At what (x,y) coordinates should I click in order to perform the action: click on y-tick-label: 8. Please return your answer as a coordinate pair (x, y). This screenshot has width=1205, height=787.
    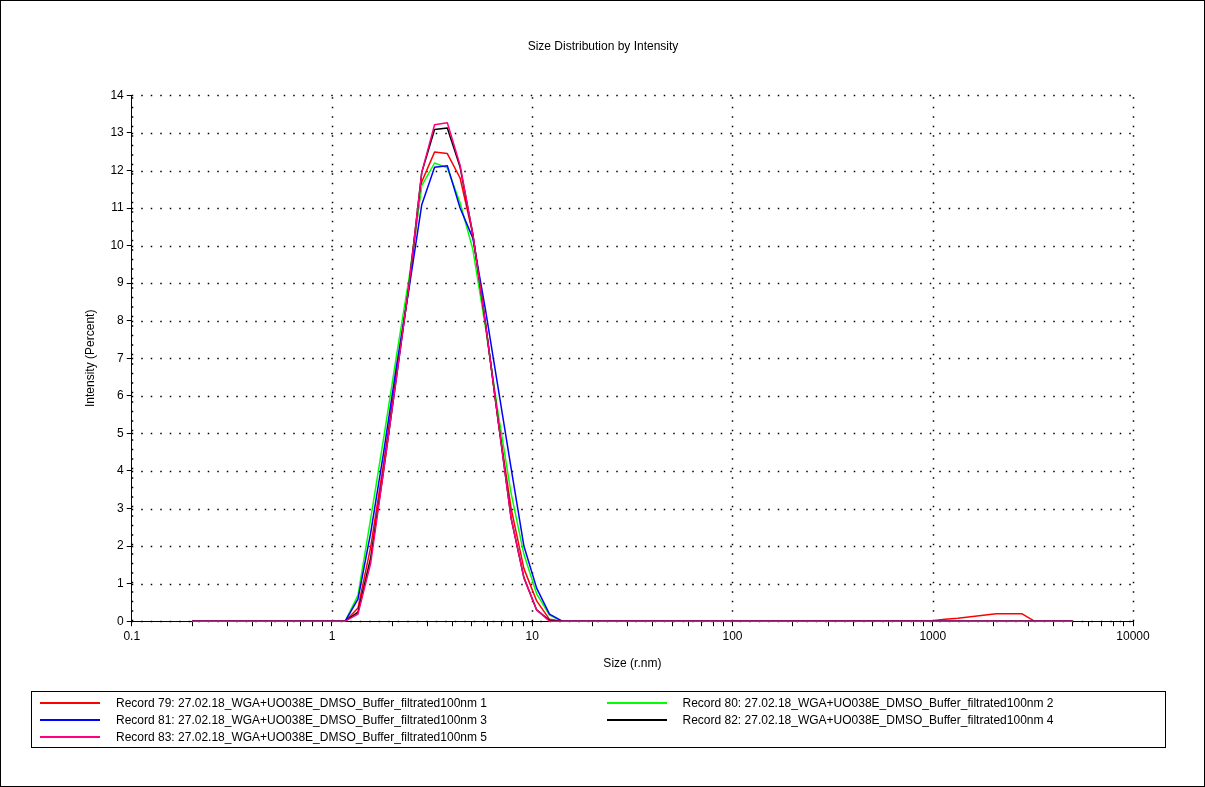
    Looking at the image, I should click on (121, 320).